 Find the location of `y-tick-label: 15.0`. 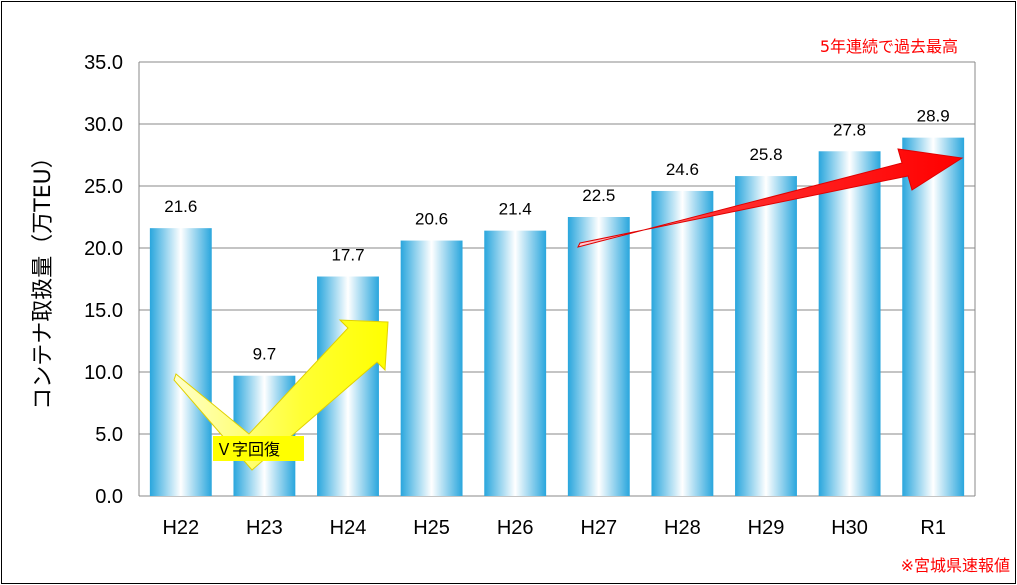

y-tick-label: 15.0 is located at coordinates (103, 311).